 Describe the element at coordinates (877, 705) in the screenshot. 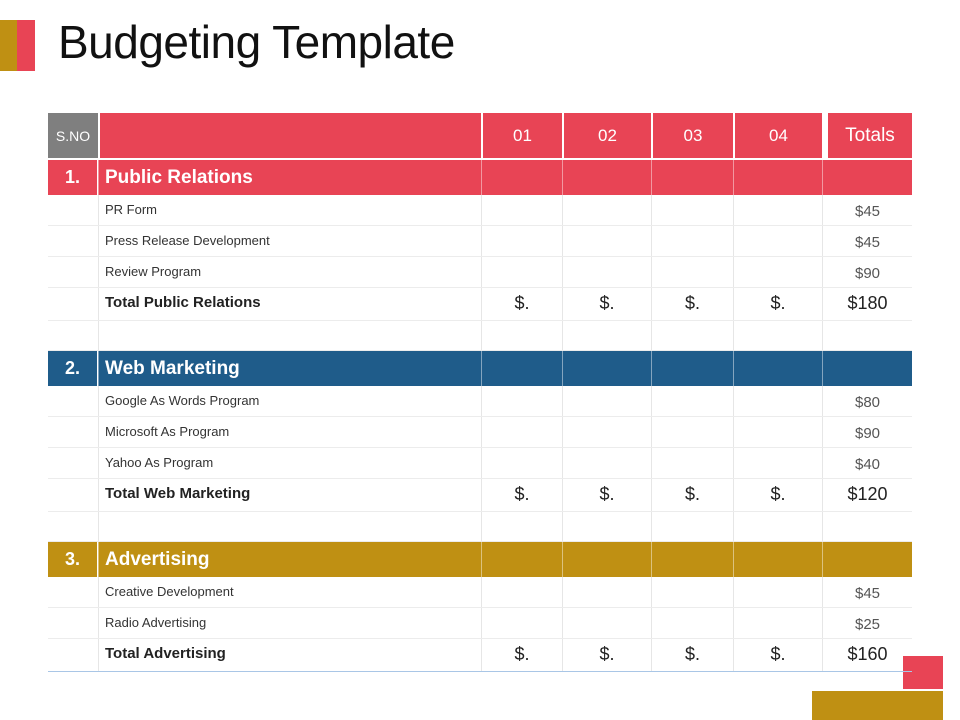

I see `decorative-gold-bar-bottom` at that location.